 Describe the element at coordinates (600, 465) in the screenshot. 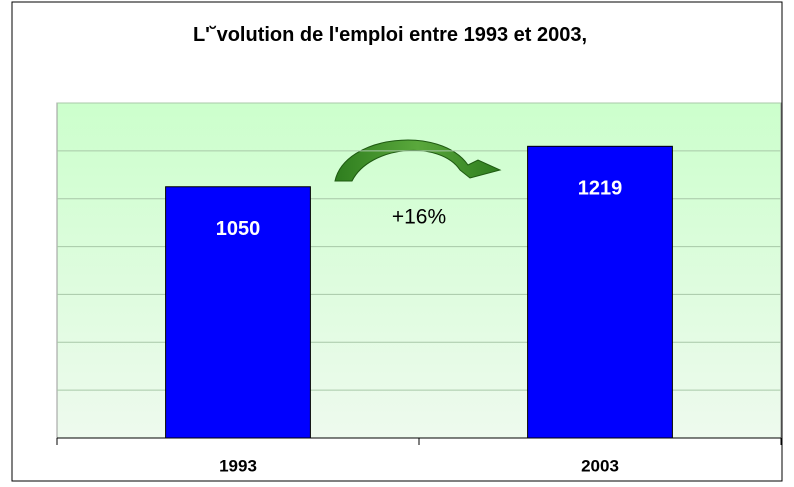

I see `x-tick-label: 2003` at that location.